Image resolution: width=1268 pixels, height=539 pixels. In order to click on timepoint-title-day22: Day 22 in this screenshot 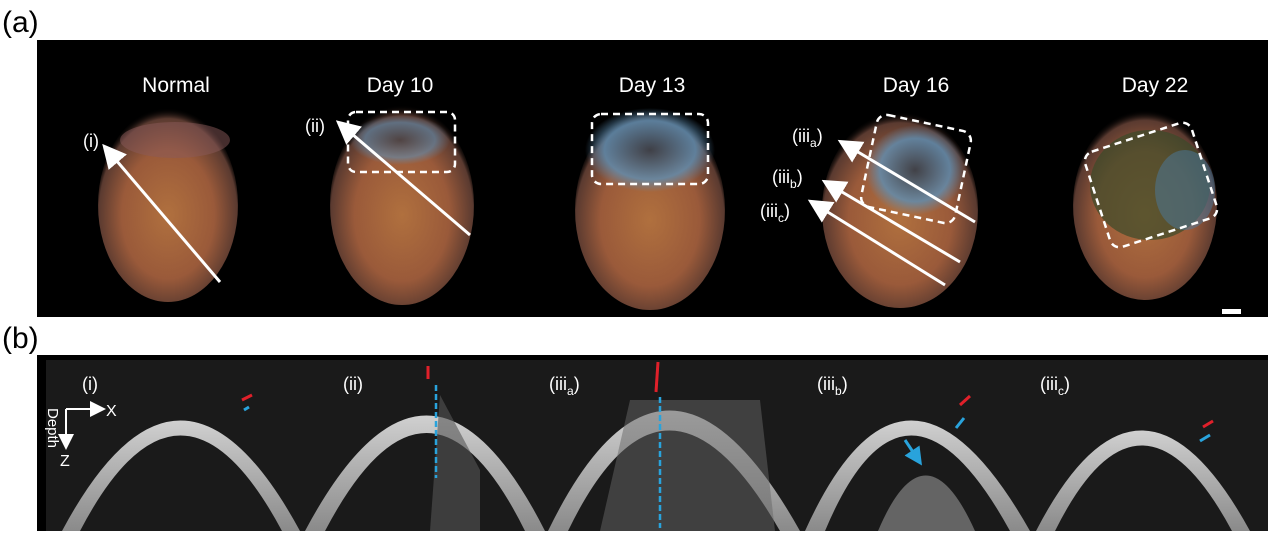, I will do `click(1155, 85)`.